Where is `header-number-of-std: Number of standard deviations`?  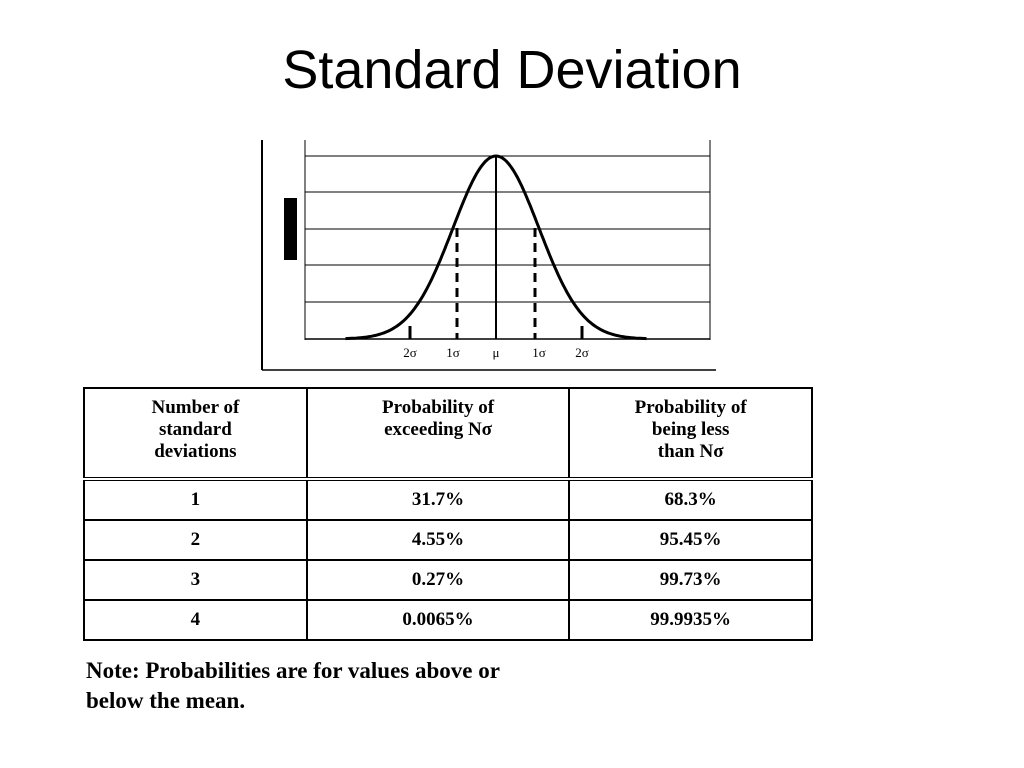 header-number-of-std: Number of standard deviations is located at coordinates (195, 434).